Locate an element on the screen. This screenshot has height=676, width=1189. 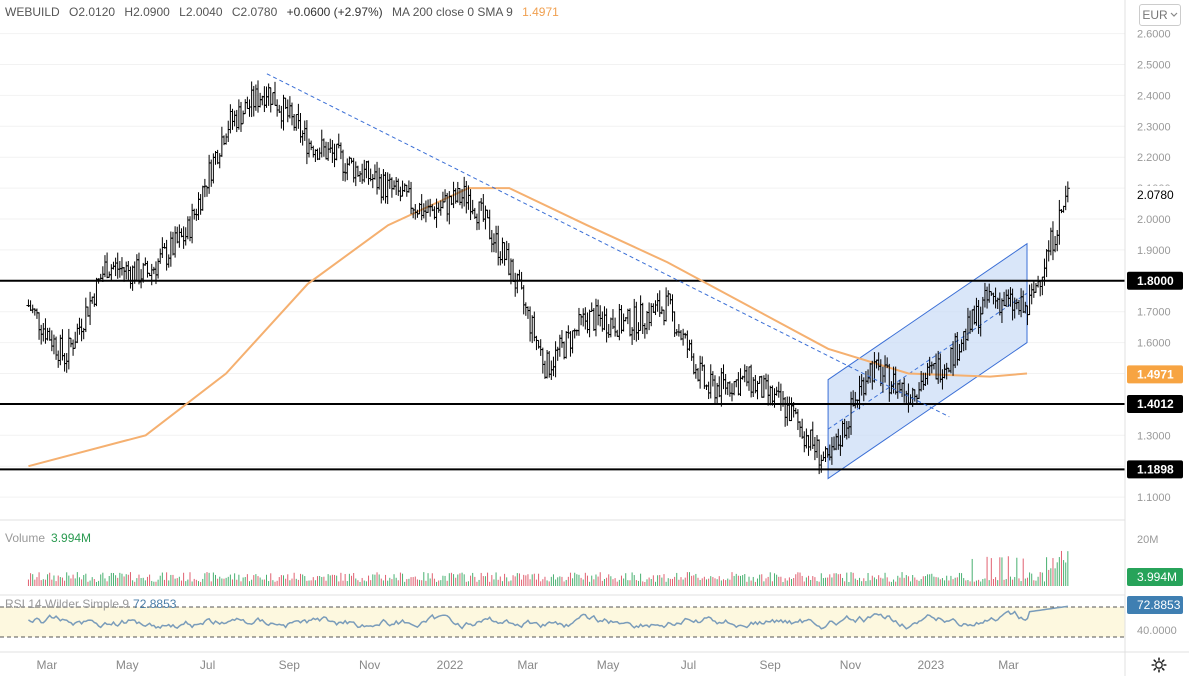
volume-value-label: 3.994M is located at coordinates (1157, 577).